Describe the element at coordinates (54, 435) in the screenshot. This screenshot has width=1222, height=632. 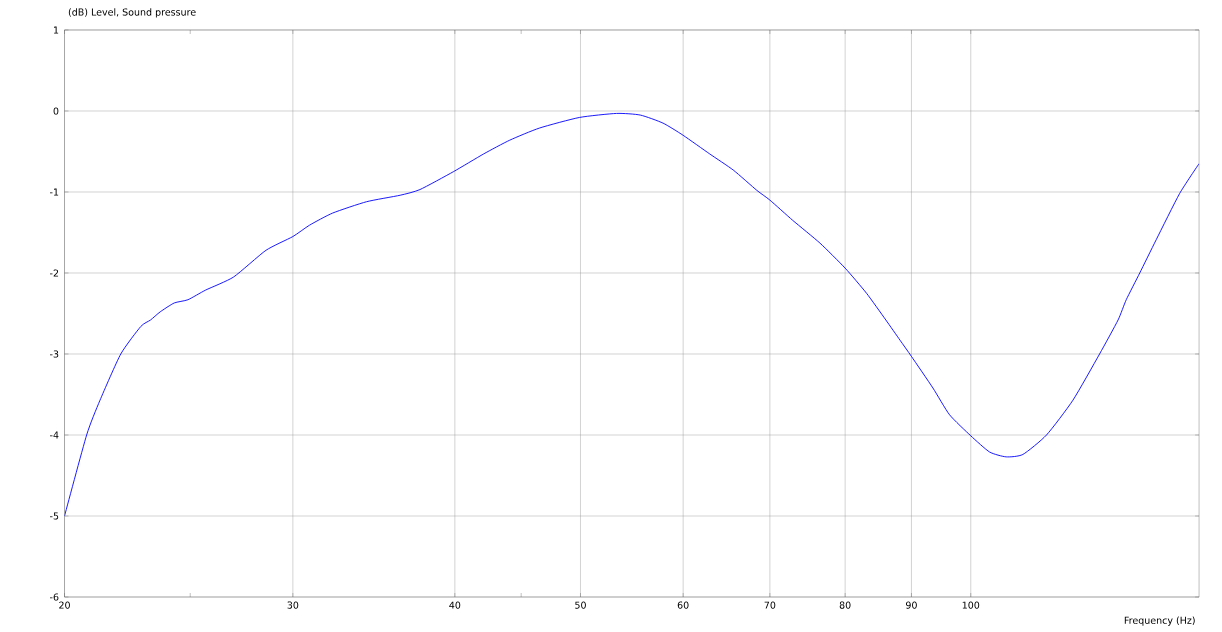
I see `y-tick-label: -4` at that location.